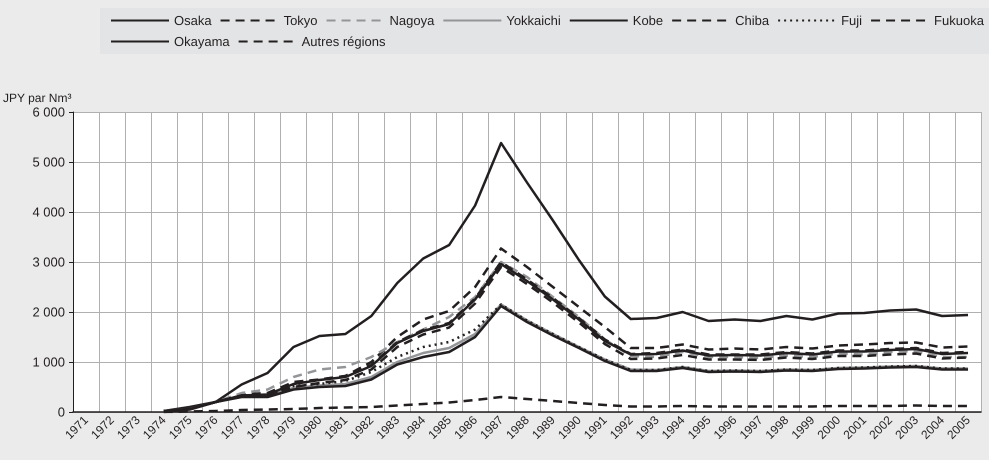 Image resolution: width=989 pixels, height=460 pixels. Describe the element at coordinates (533, 20) in the screenshot. I see `legend-label: Yokkaichi` at that location.